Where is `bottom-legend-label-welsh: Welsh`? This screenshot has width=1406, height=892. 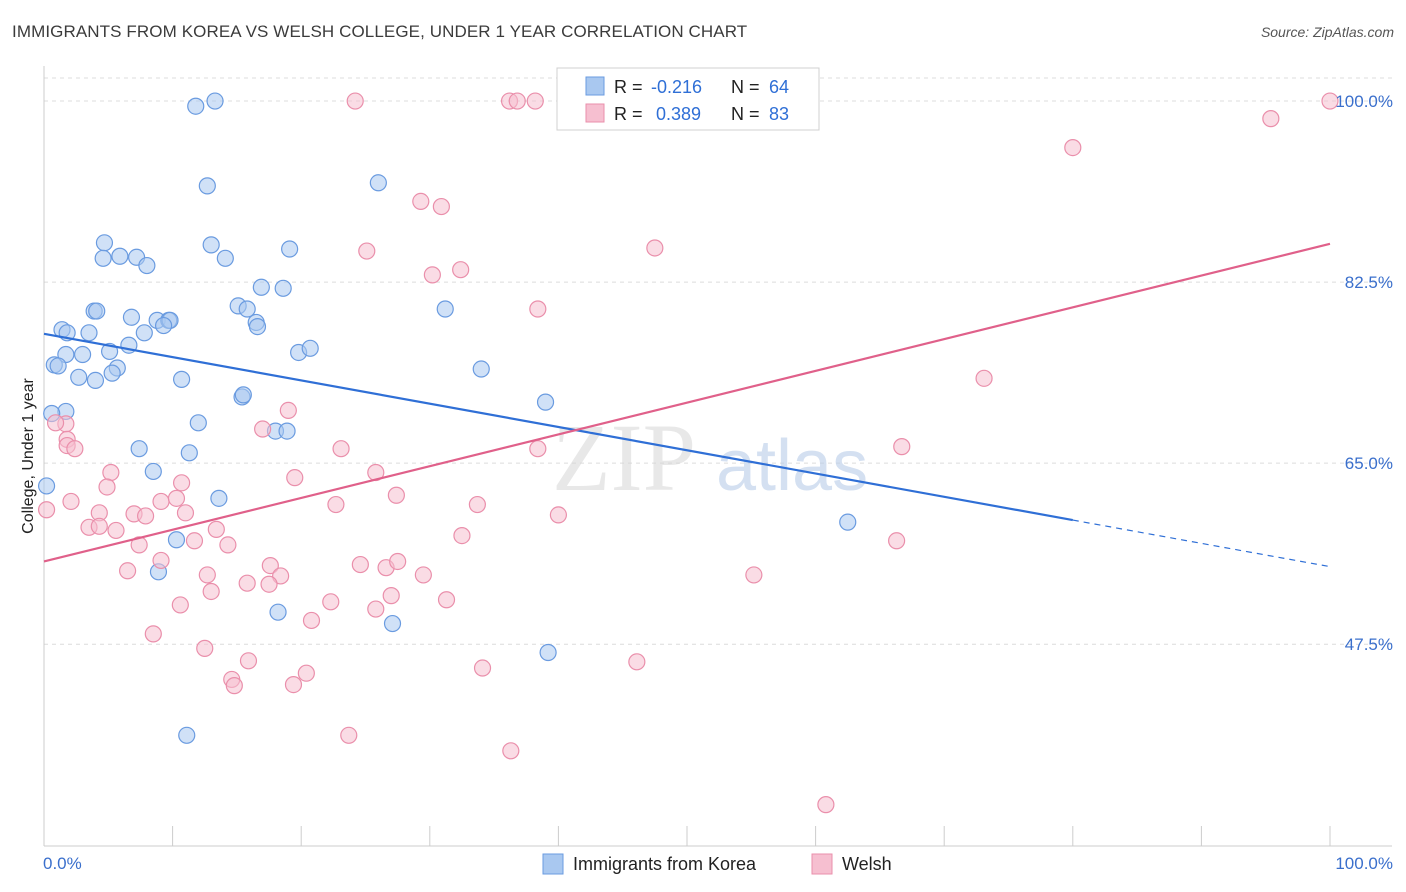 bottom-legend-label-welsh: Welsh is located at coordinates (867, 864).